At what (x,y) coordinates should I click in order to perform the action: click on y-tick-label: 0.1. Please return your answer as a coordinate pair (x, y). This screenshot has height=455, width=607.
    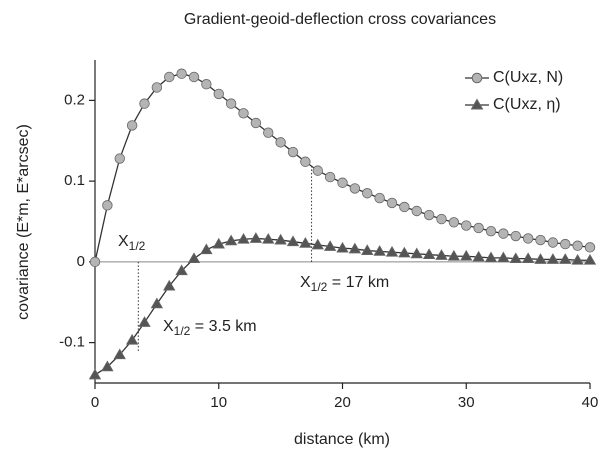
    Looking at the image, I should click on (74, 180).